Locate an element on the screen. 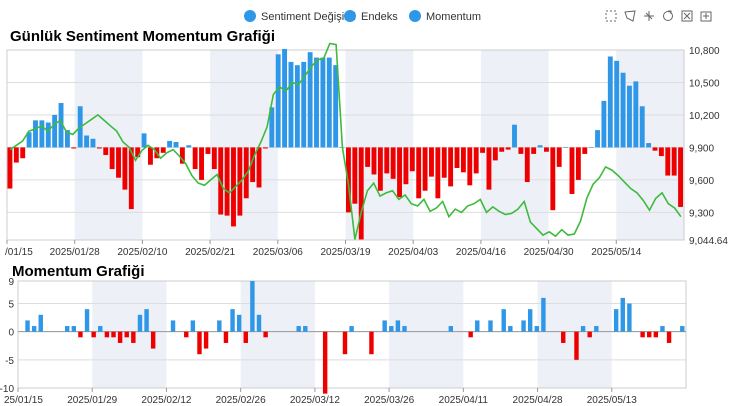  legend: Sentiment Değişimi Endeks Momentum is located at coordinates (362, 16).